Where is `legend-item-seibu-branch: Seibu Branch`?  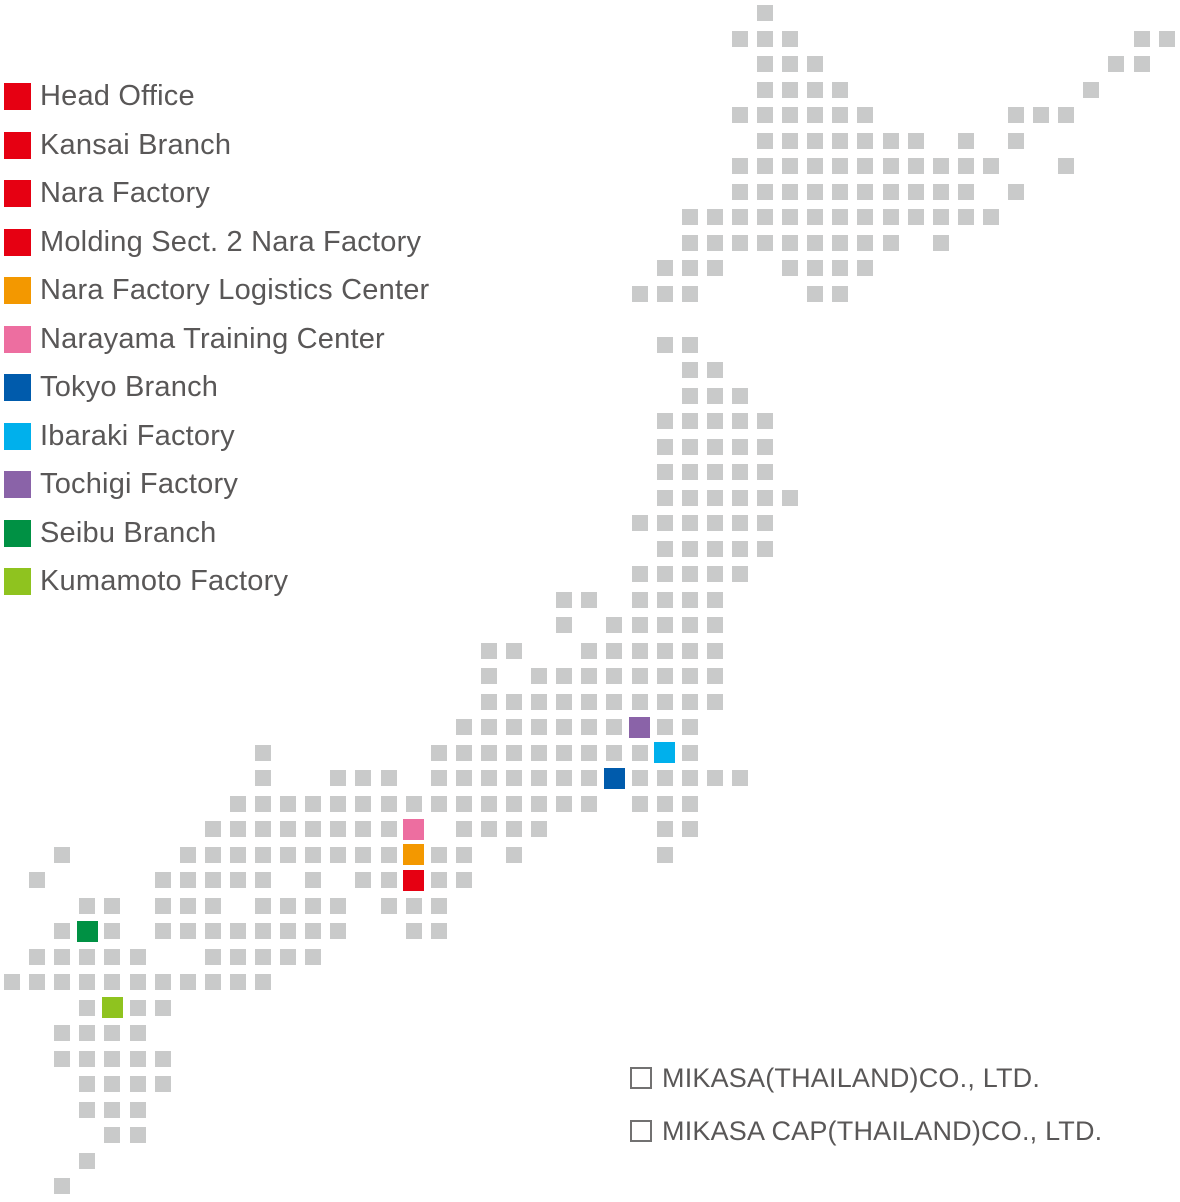 legend-item-seibu-branch: Seibu Branch is located at coordinates (216, 532).